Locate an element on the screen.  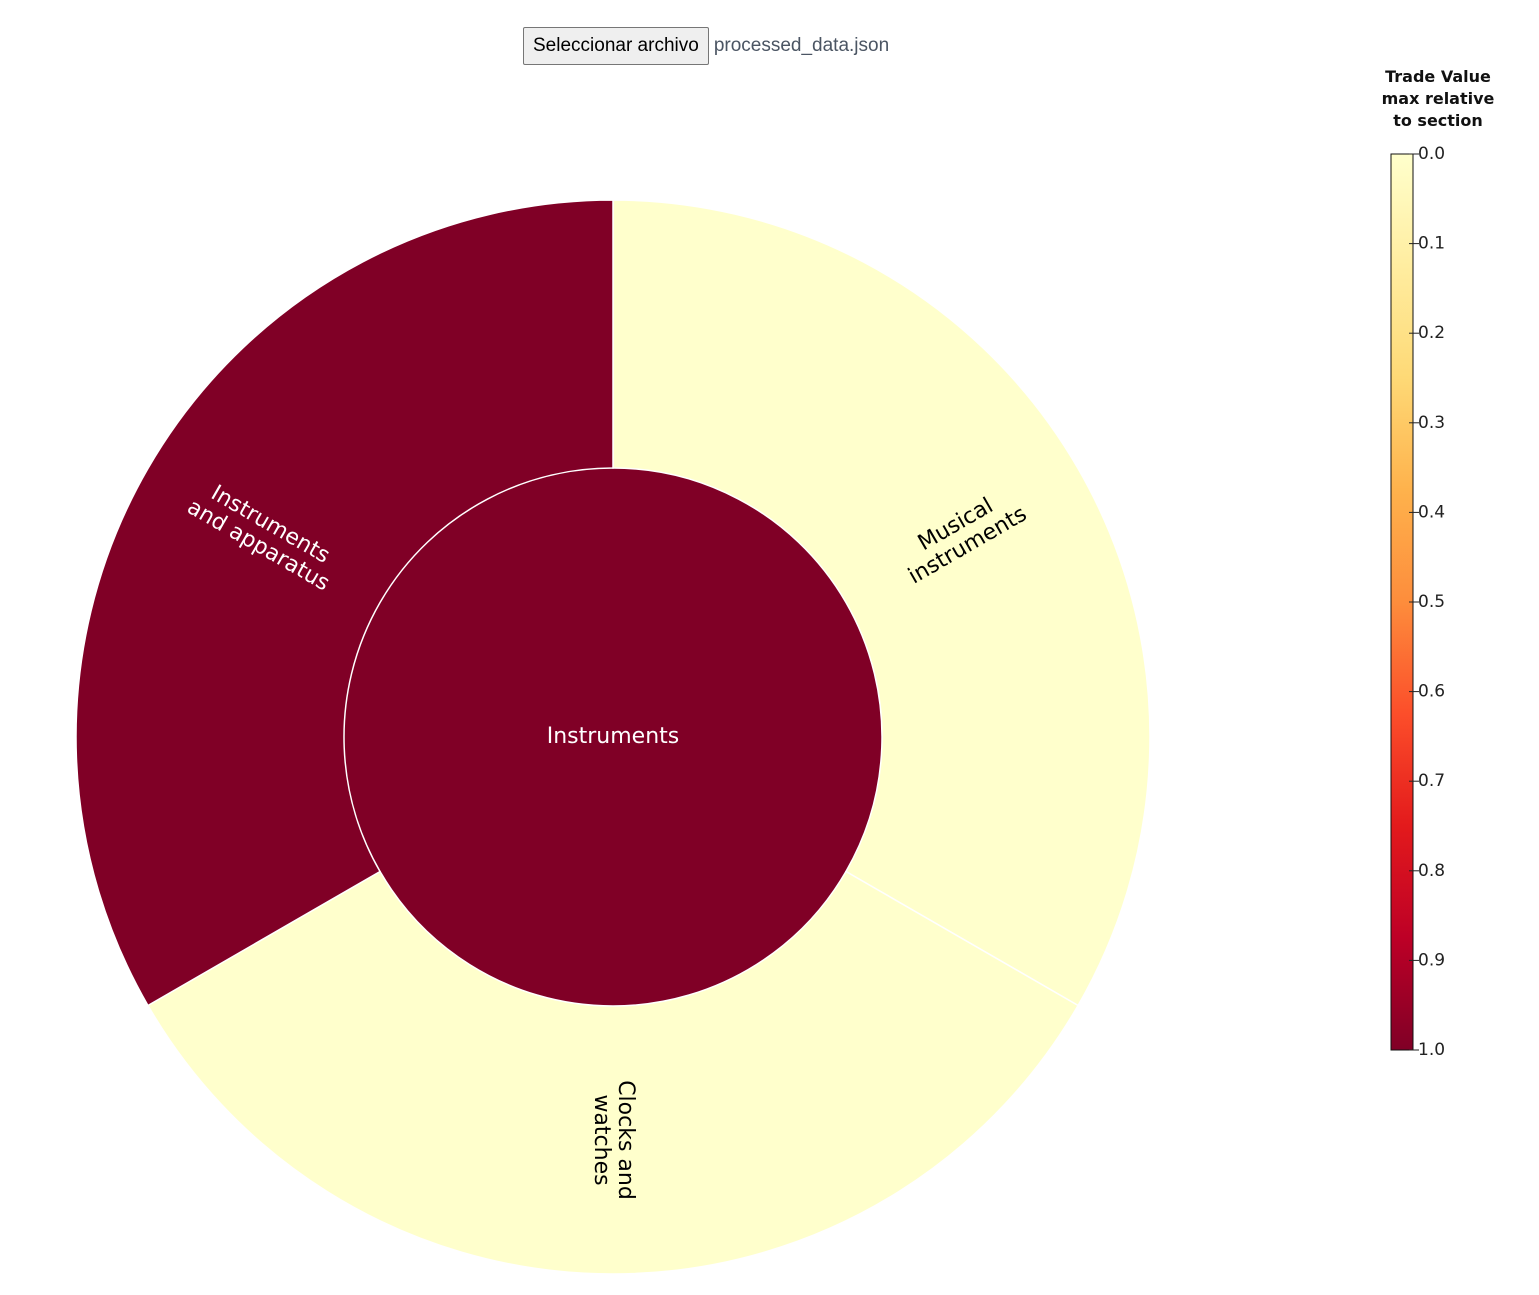
legend-title-line-1: Trade Value is located at coordinates (1438, 76).